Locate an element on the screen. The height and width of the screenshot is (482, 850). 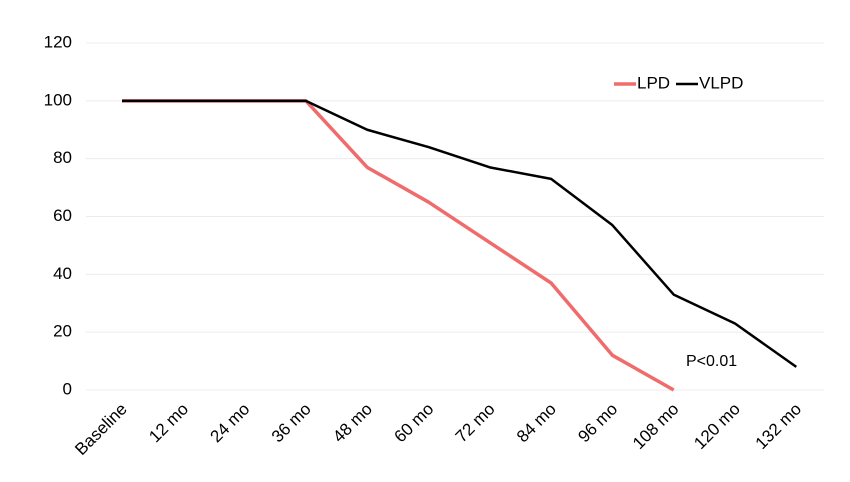
x-tick-label: 24 mo is located at coordinates (230, 422).